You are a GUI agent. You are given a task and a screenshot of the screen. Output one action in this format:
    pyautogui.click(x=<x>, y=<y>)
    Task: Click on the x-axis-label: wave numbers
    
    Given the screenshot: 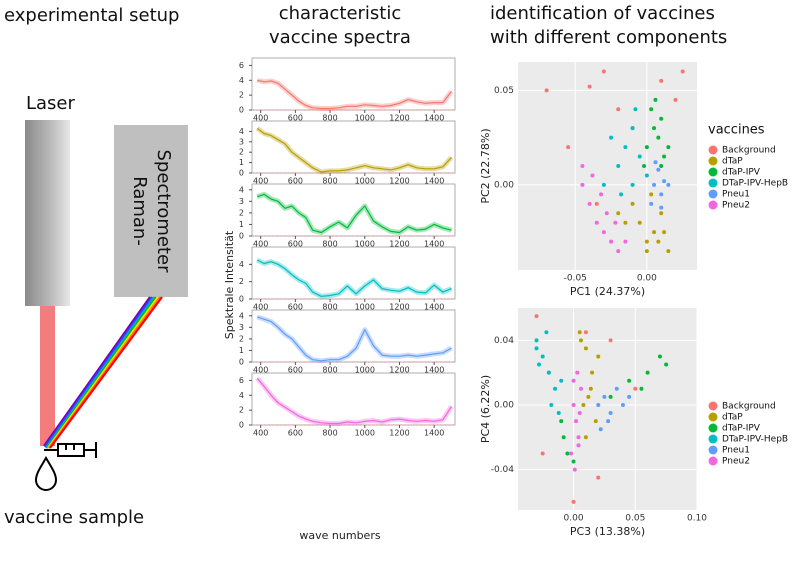 What is the action you would take?
    pyautogui.click(x=339, y=535)
    